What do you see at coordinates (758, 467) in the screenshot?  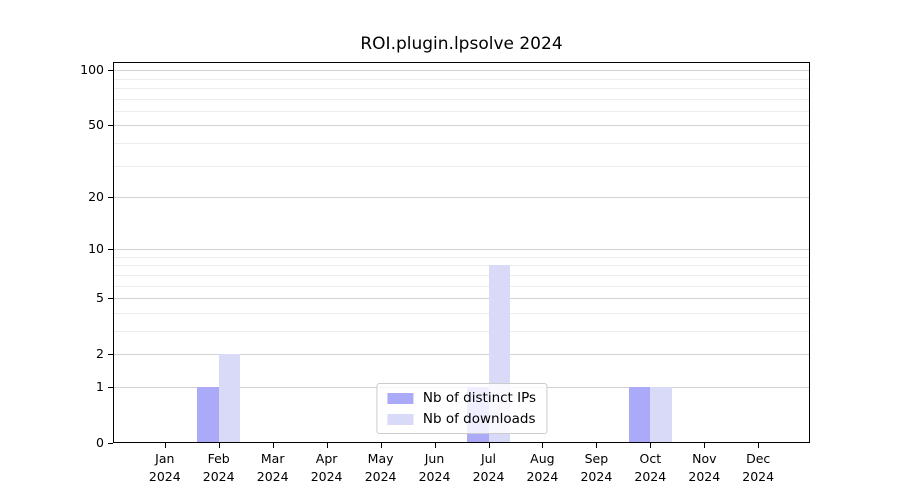 I see `x-tick-label: Dec 2024` at bounding box center [758, 467].